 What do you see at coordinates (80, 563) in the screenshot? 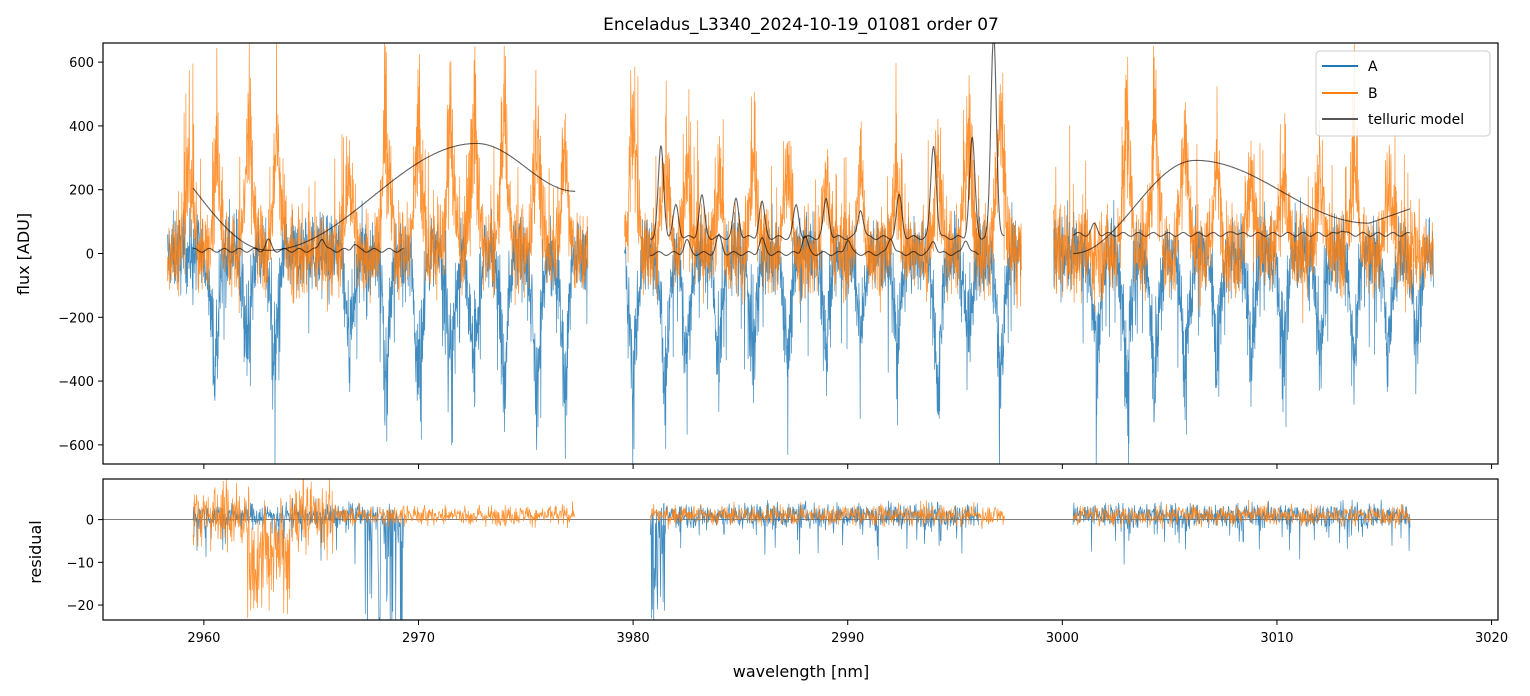
I see `residual-ytick-label-1: −10` at bounding box center [80, 563].